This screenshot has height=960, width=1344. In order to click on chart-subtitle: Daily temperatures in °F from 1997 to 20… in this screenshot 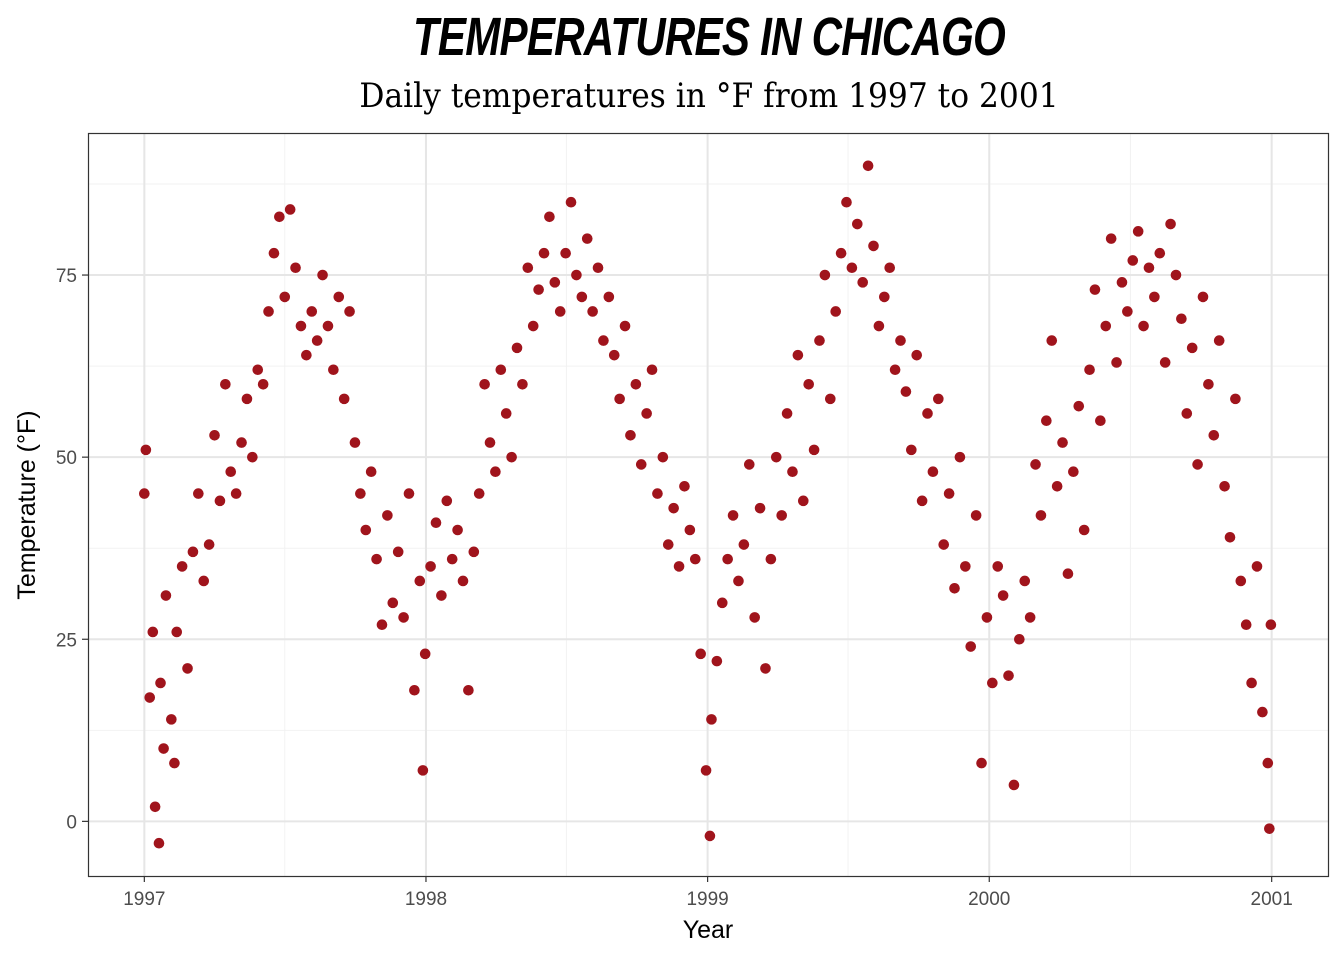, I will do `click(709, 96)`.